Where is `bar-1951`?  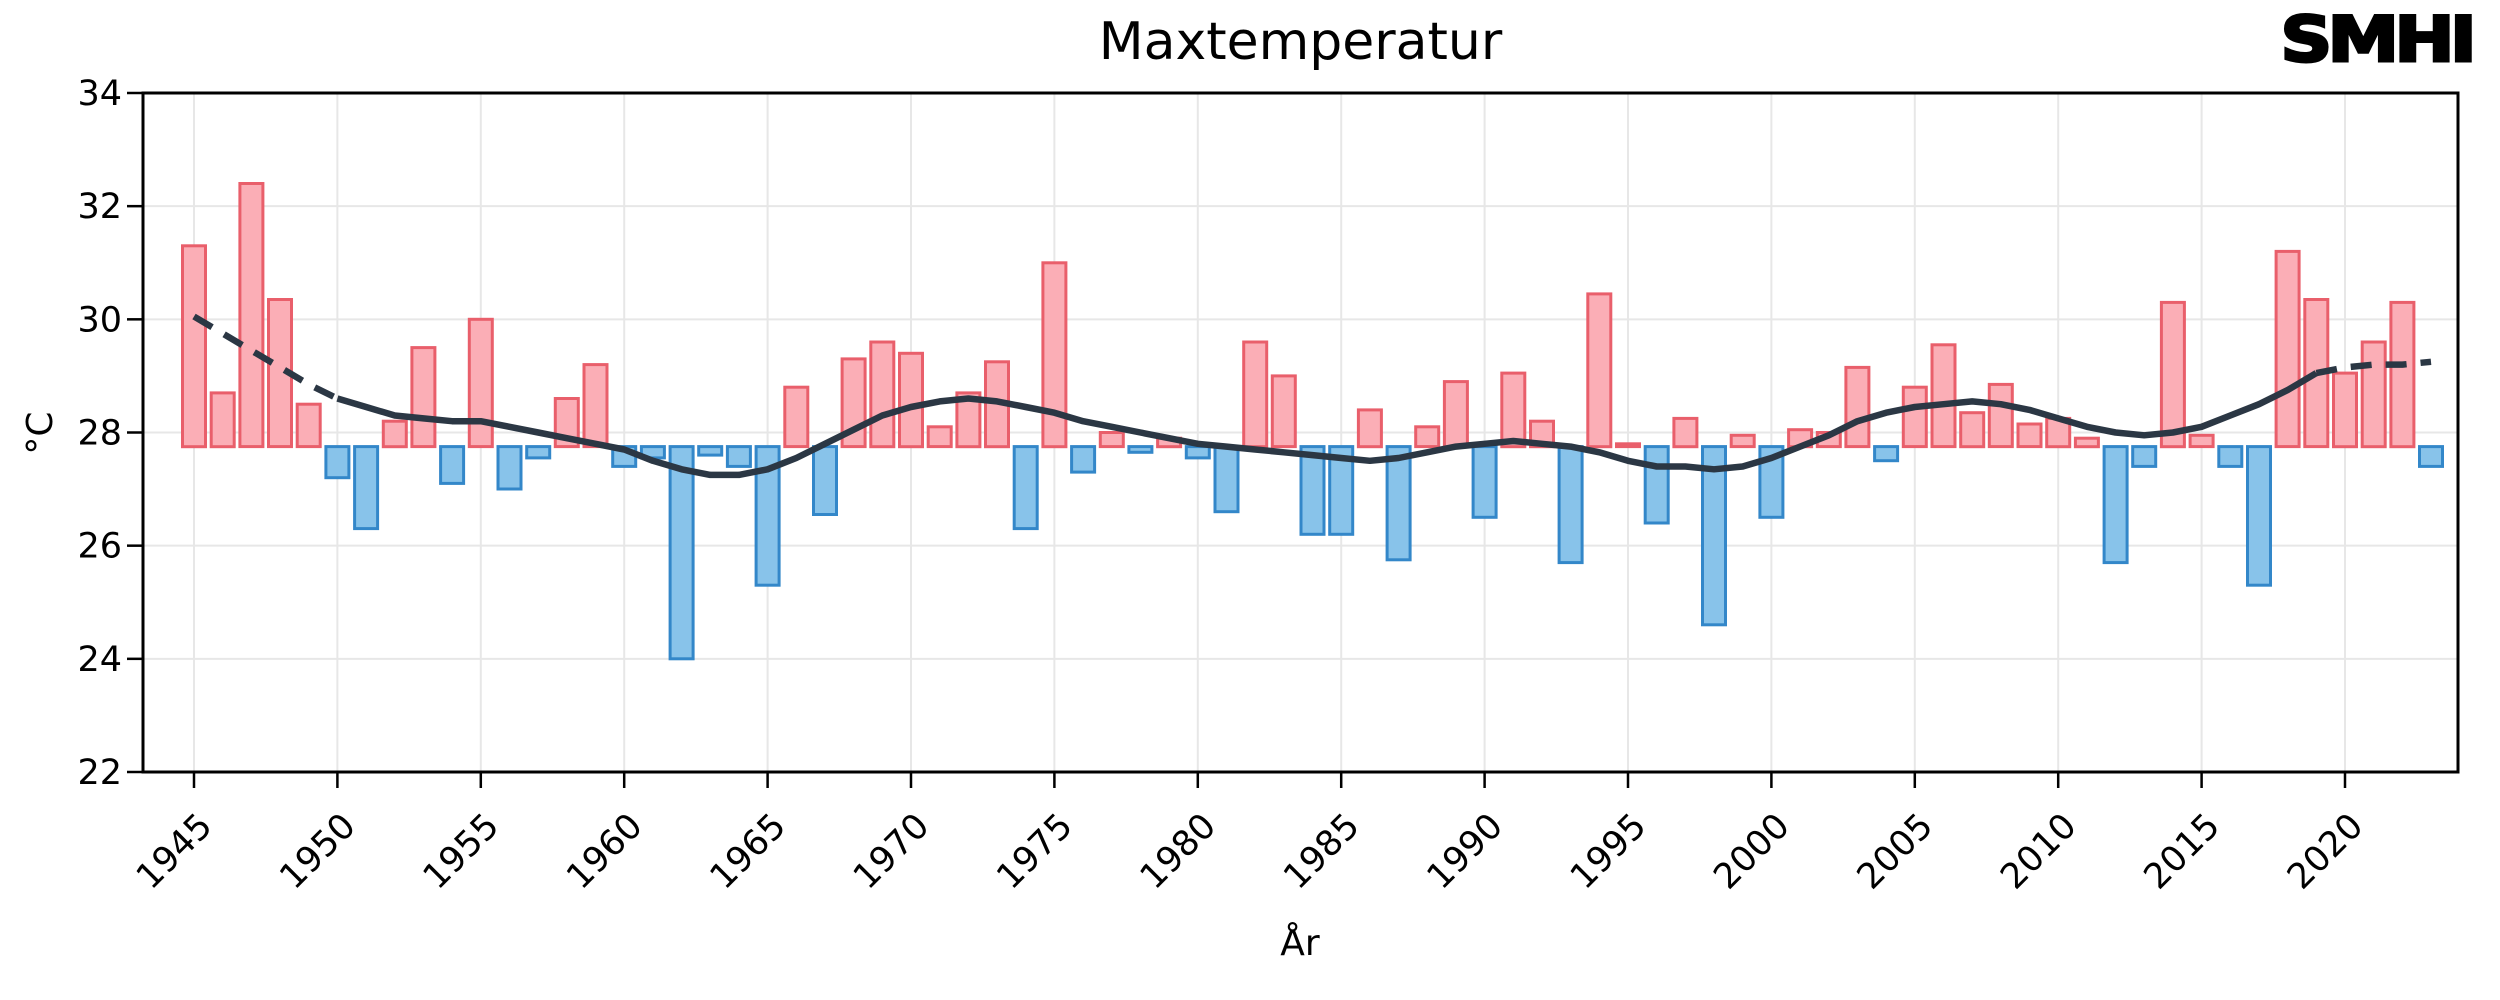 bar-1951 is located at coordinates (366, 488).